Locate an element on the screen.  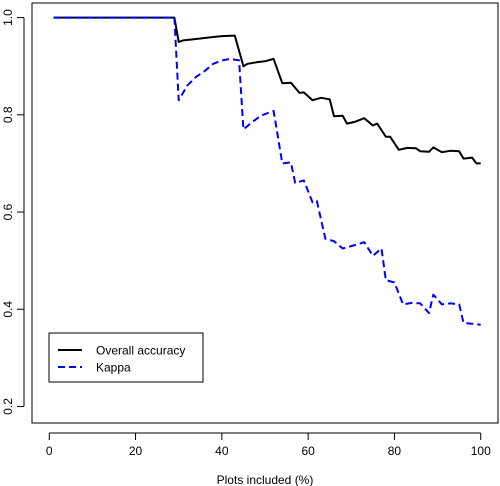
legend-box is located at coordinates (126, 357).